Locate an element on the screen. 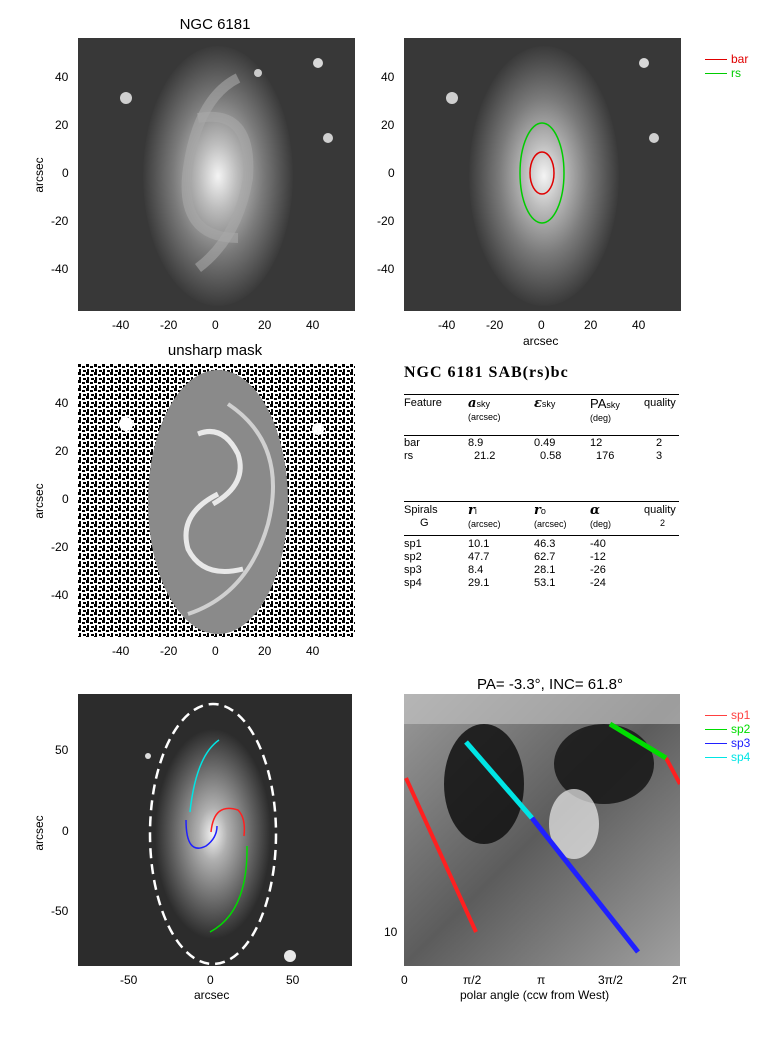 This screenshot has height=1039, width=779. col-pa: PA is located at coordinates (598, 403).